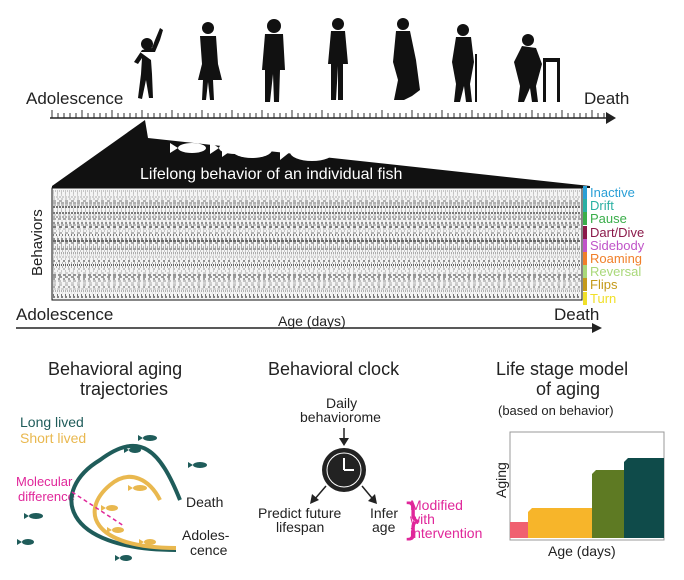  Describe the element at coordinates (124, 389) in the screenshot. I see `trajectories-title-line2: trajectories` at that location.